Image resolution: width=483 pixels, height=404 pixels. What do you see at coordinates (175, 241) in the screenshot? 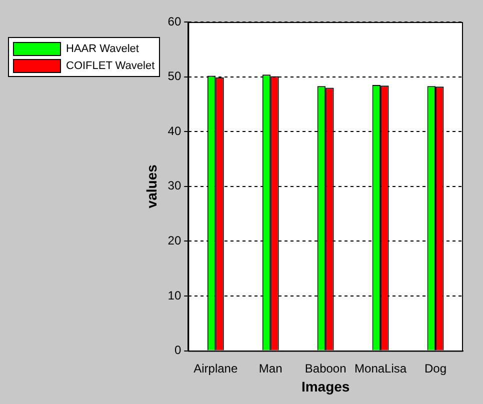
I see `y-tick-label: 20` at bounding box center [175, 241].